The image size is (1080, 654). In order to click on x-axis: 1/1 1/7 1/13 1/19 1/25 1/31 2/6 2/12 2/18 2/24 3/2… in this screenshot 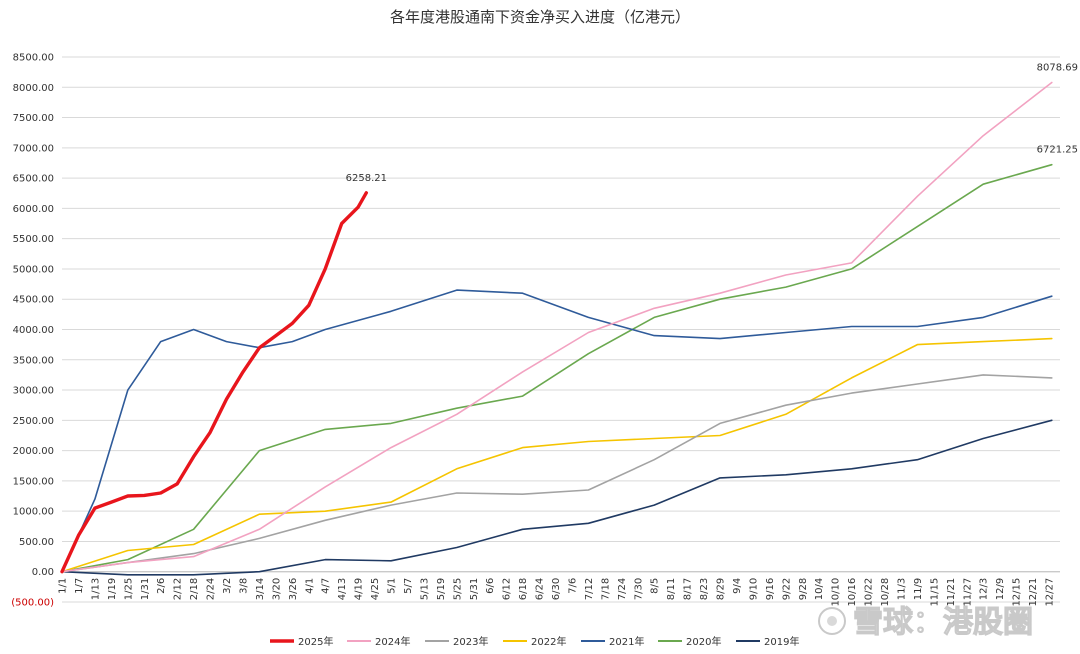, I will do `click(559, 589)`.